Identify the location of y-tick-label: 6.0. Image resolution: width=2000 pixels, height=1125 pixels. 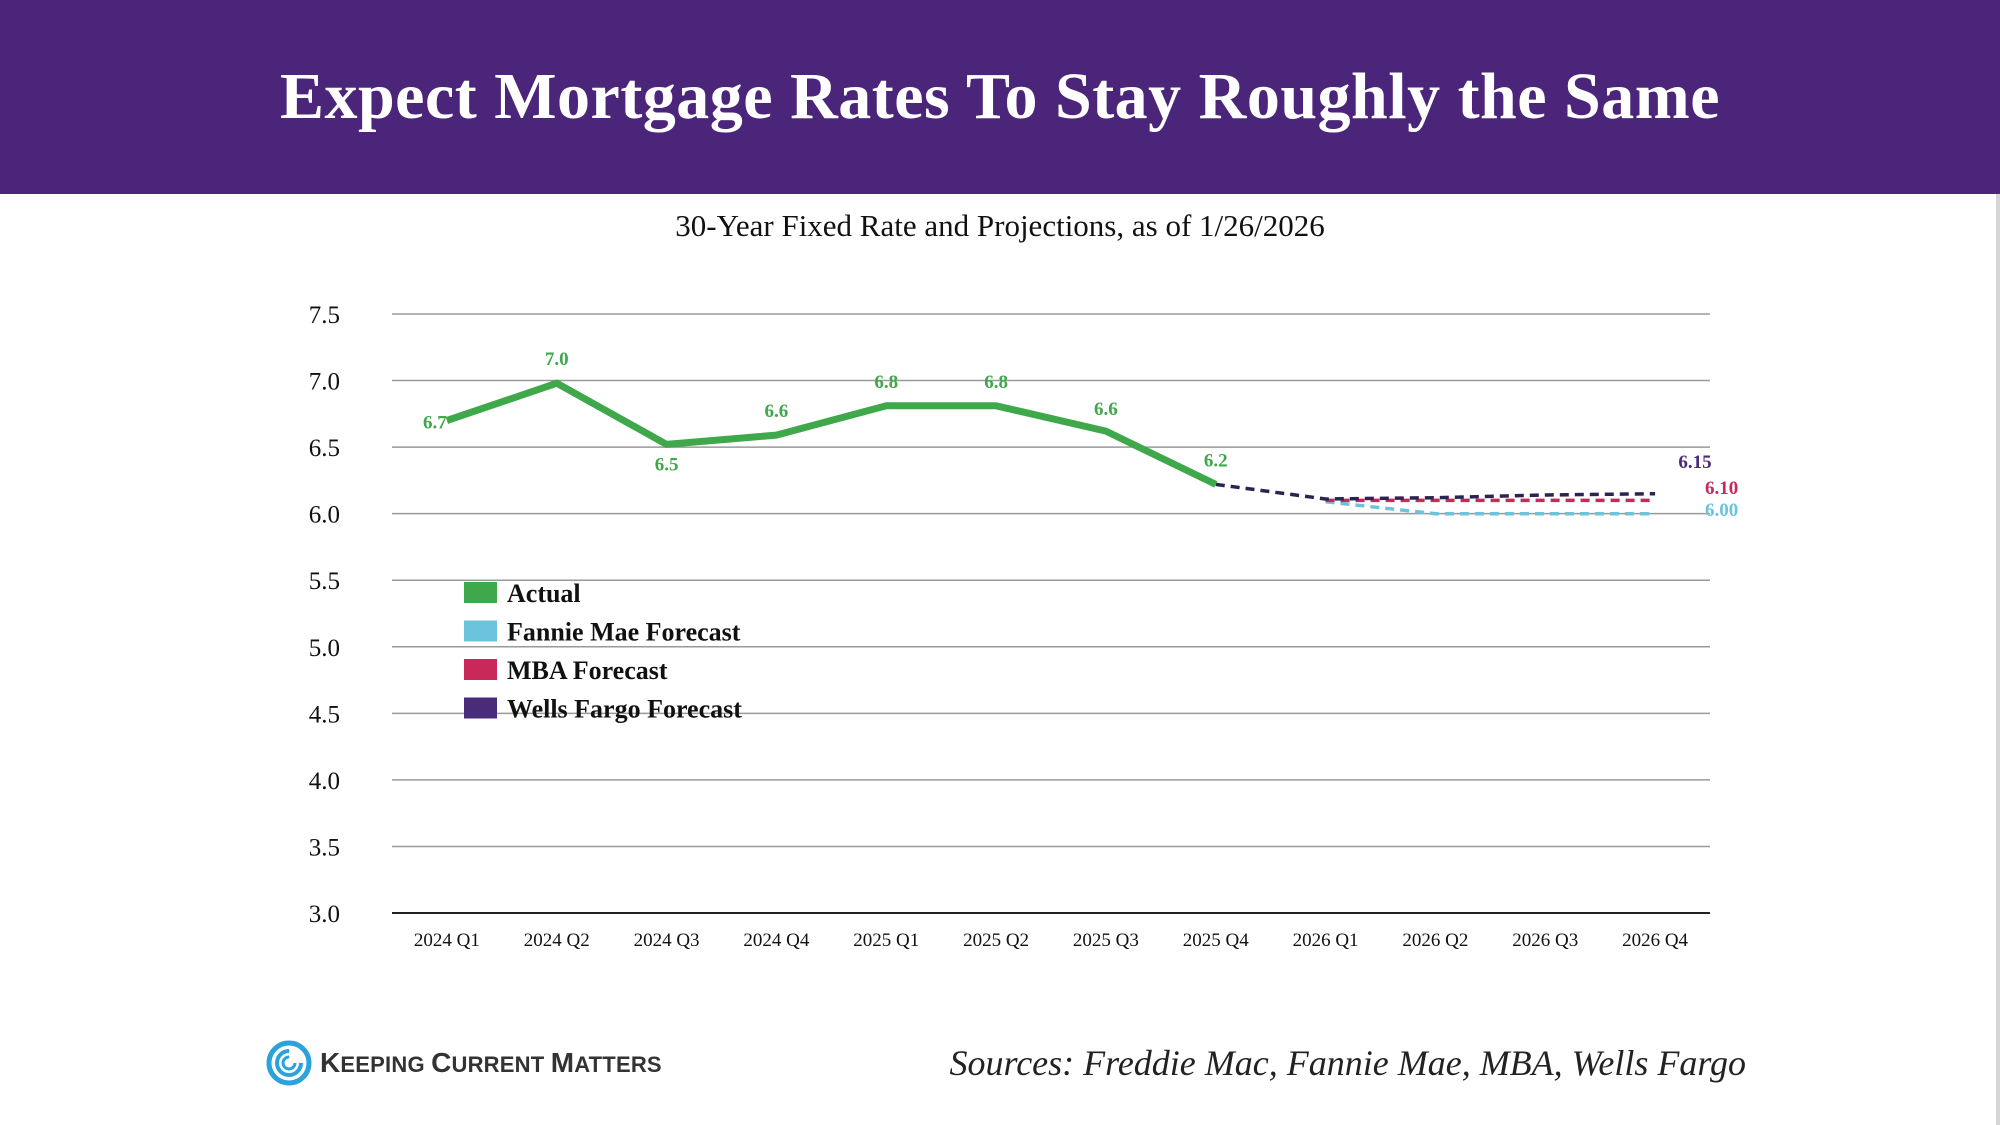
(324, 515).